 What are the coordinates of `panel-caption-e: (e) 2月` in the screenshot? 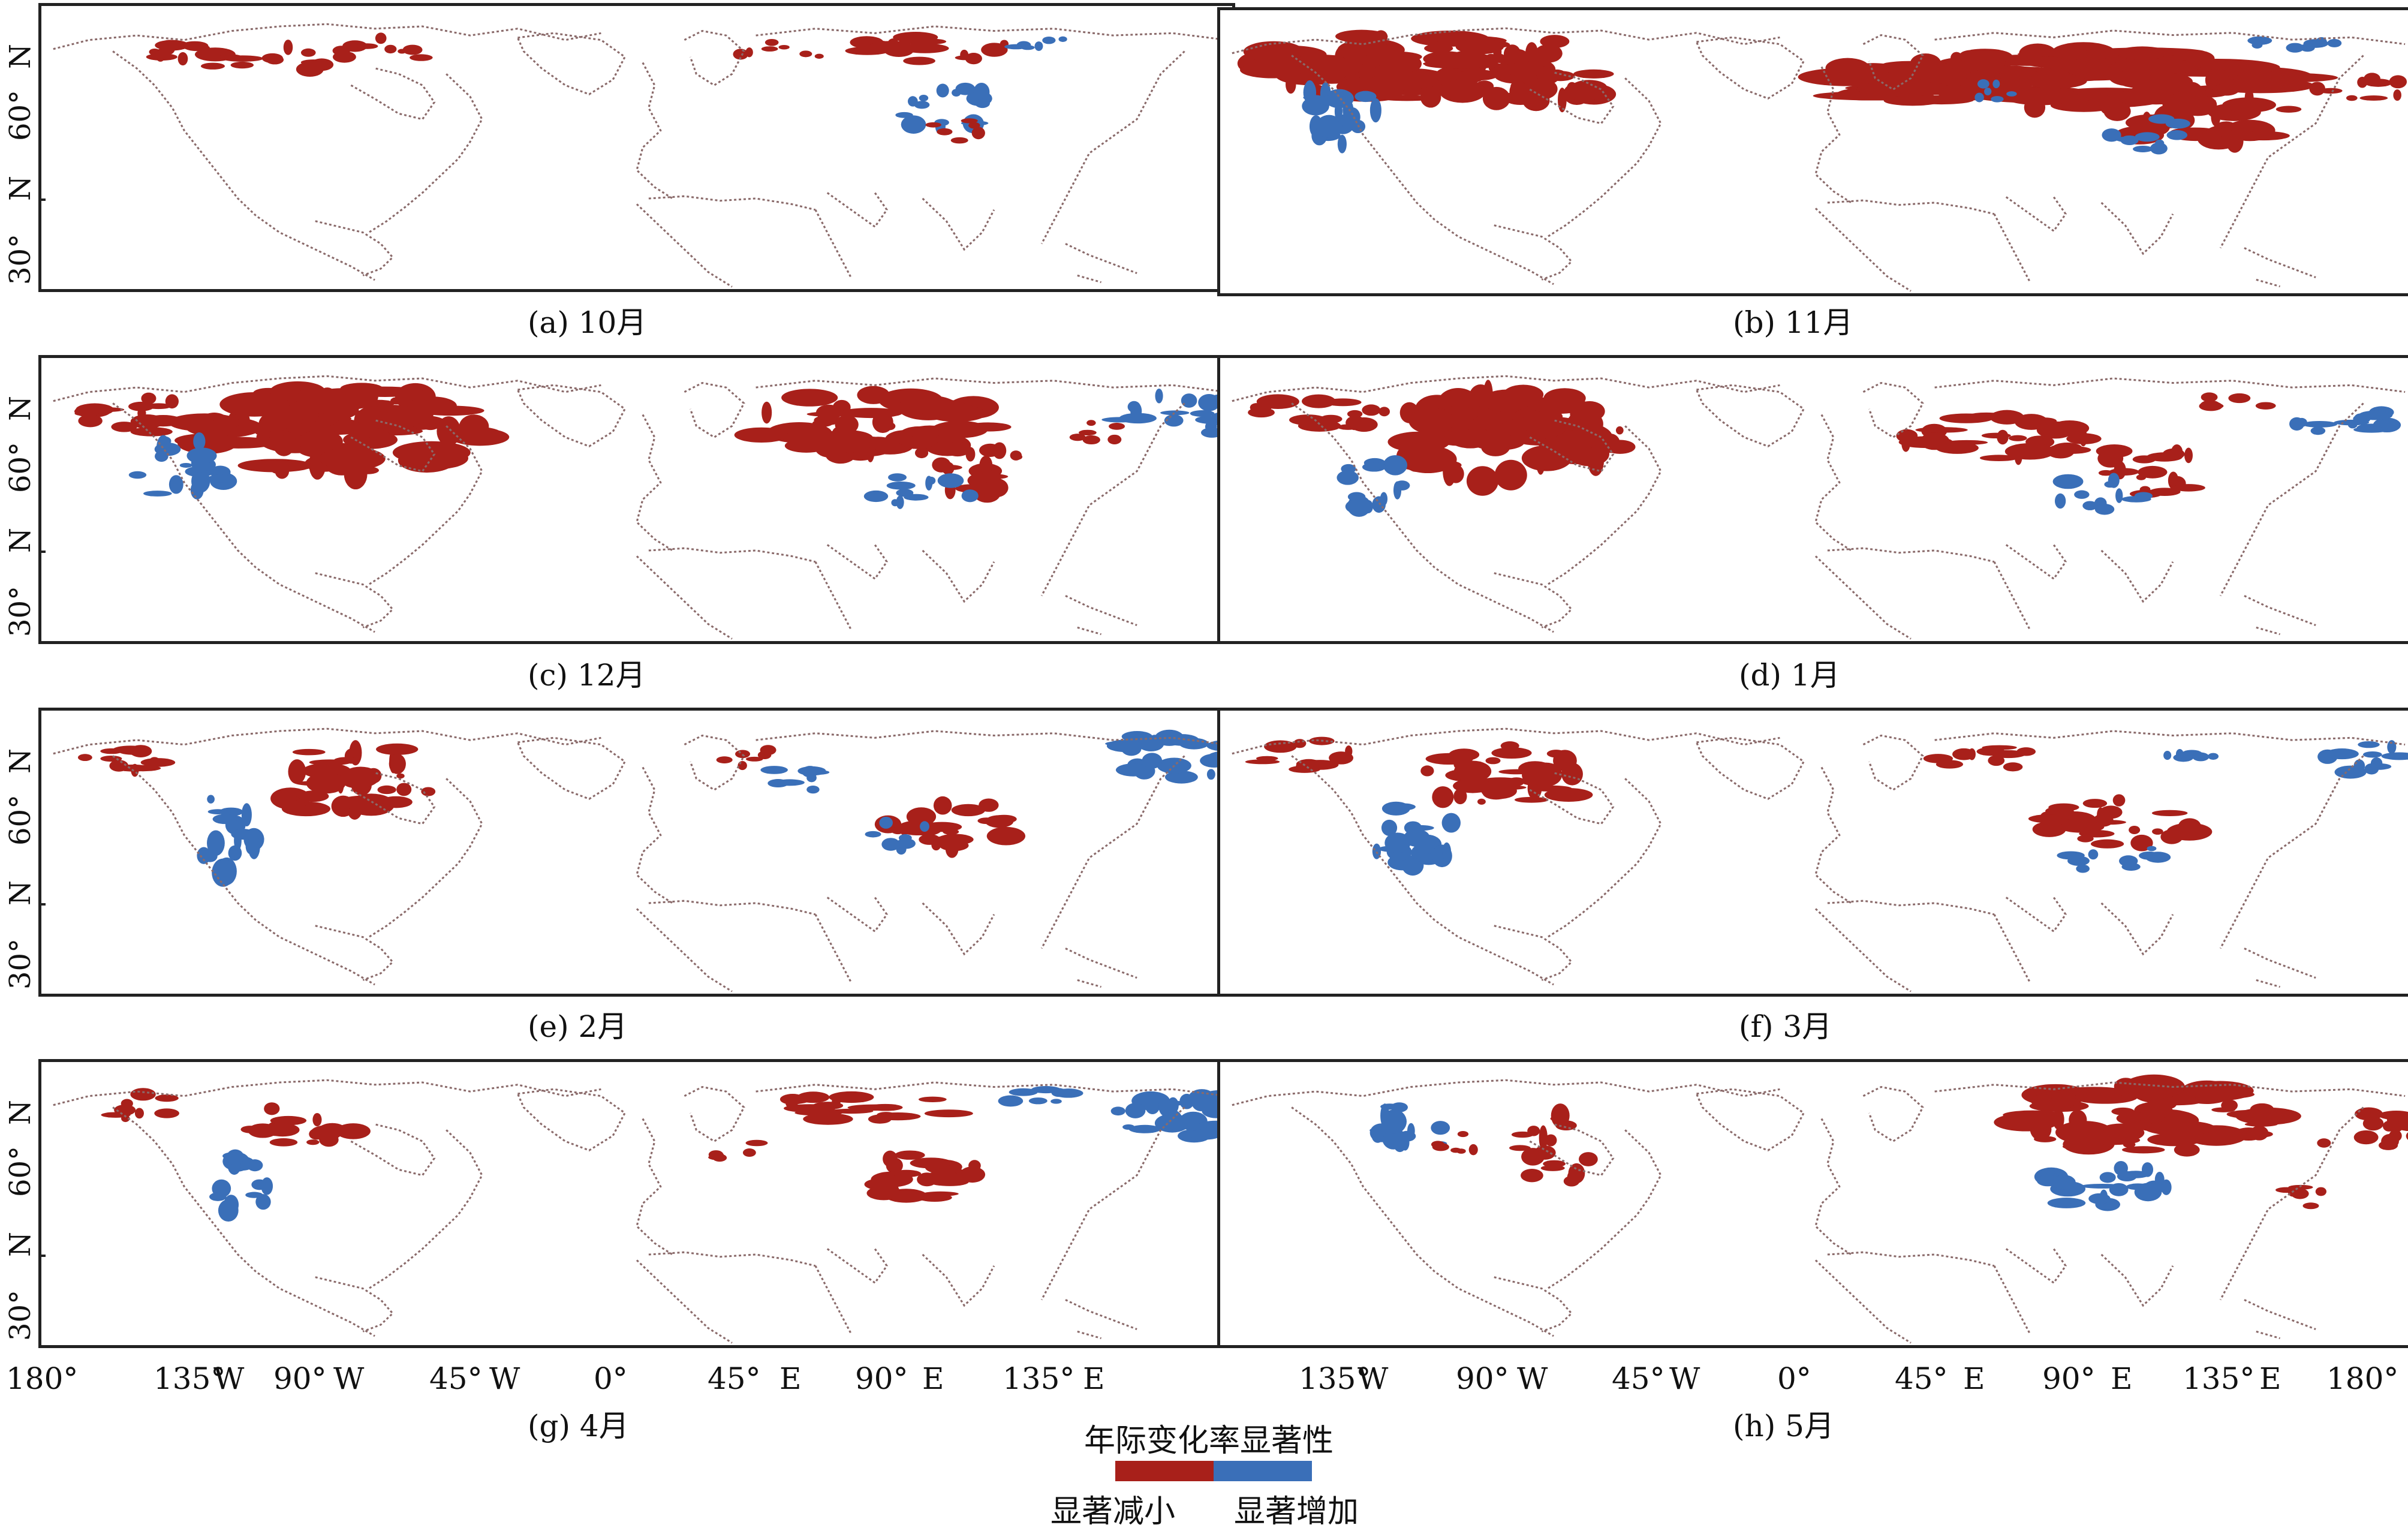 It's located at (578, 1026).